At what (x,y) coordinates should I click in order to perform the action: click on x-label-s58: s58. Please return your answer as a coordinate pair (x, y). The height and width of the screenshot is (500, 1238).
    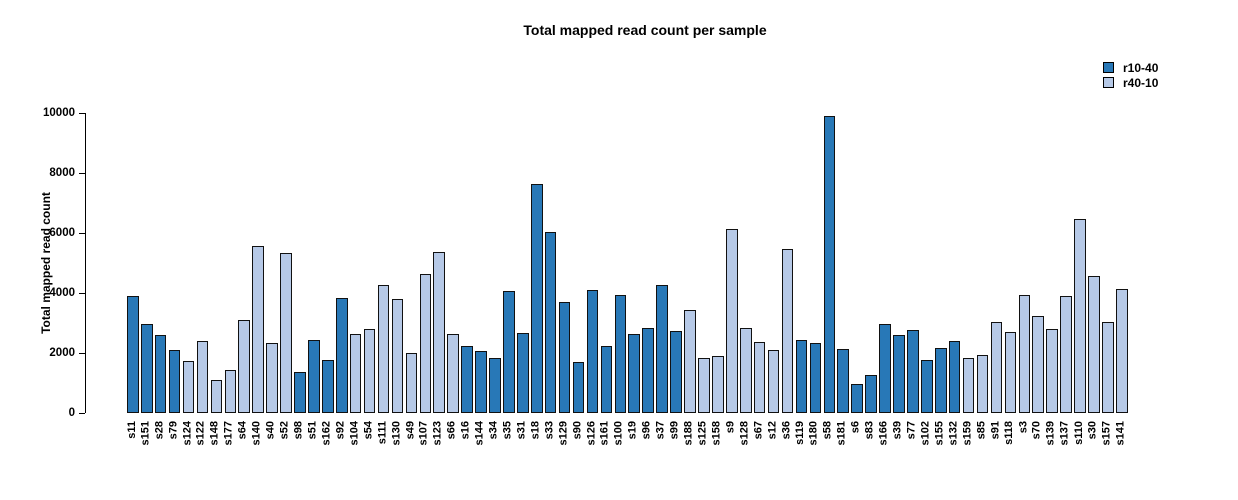
    Looking at the image, I should click on (827, 430).